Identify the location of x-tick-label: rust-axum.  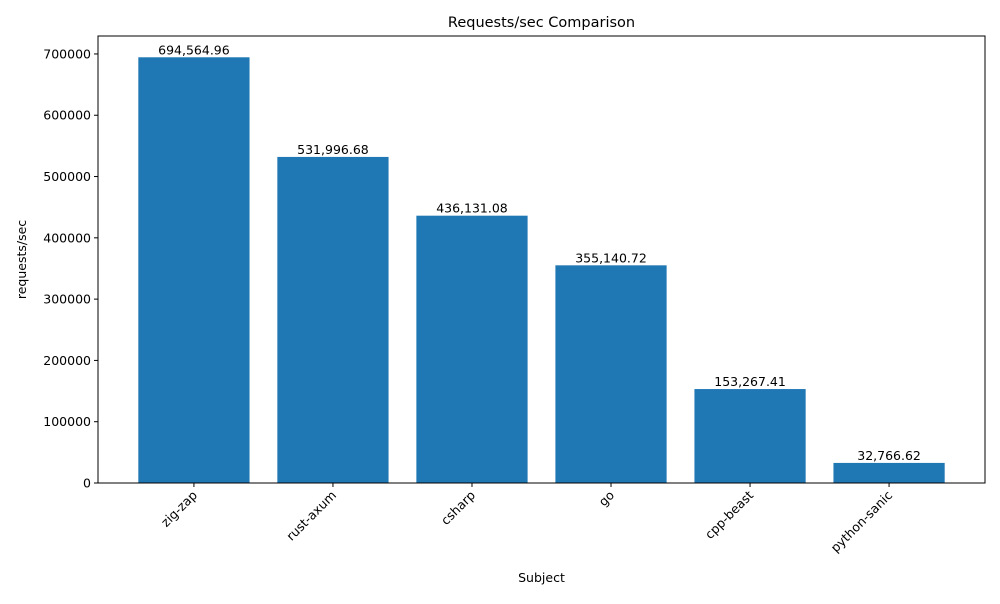
(311, 516).